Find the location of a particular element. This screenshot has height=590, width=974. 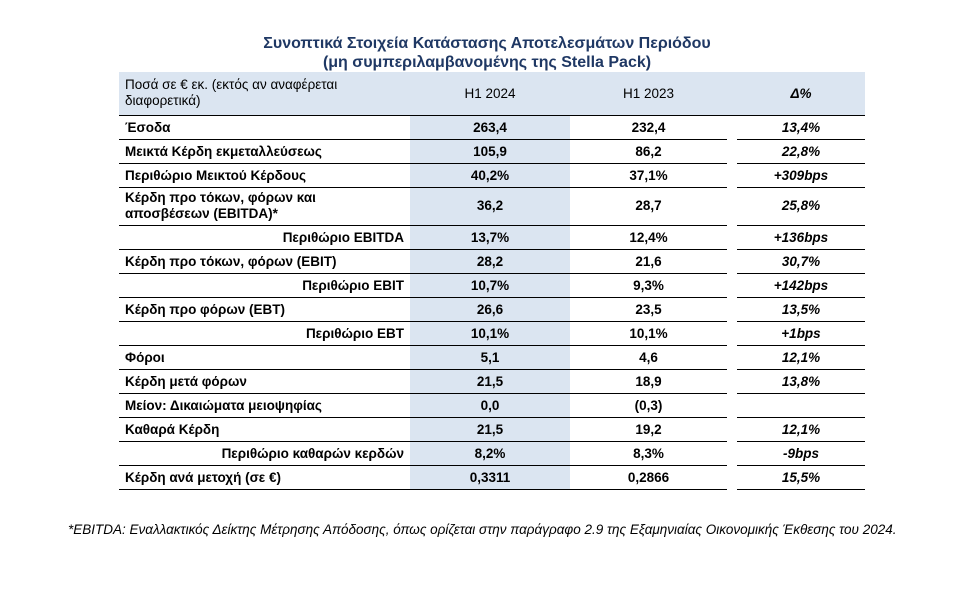

value-delta: 13,8% is located at coordinates (801, 381).